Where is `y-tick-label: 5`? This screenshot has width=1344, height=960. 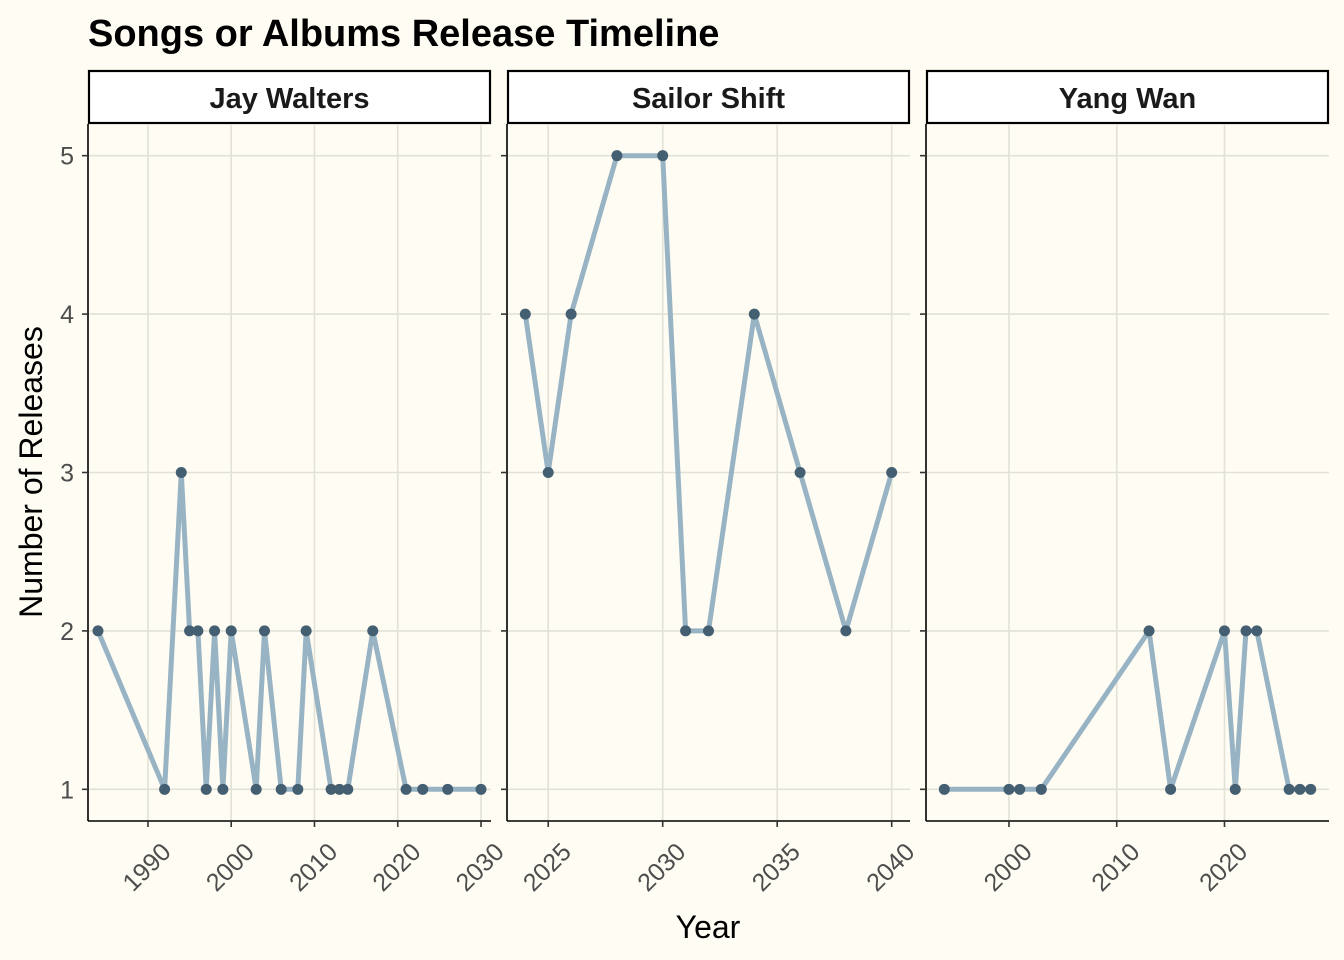
y-tick-label: 5 is located at coordinates (67, 157).